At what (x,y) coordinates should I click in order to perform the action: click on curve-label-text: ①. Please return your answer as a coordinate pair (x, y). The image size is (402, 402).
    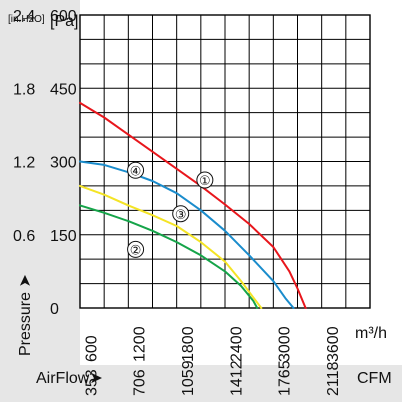
    Looking at the image, I should click on (205, 180).